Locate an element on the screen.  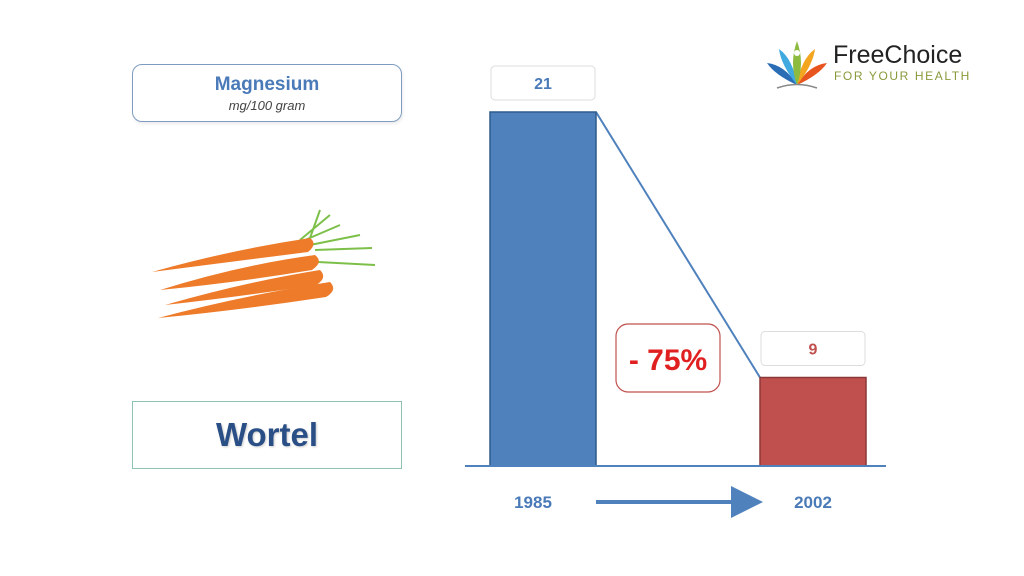
category-label: 2002 is located at coordinates (813, 502).